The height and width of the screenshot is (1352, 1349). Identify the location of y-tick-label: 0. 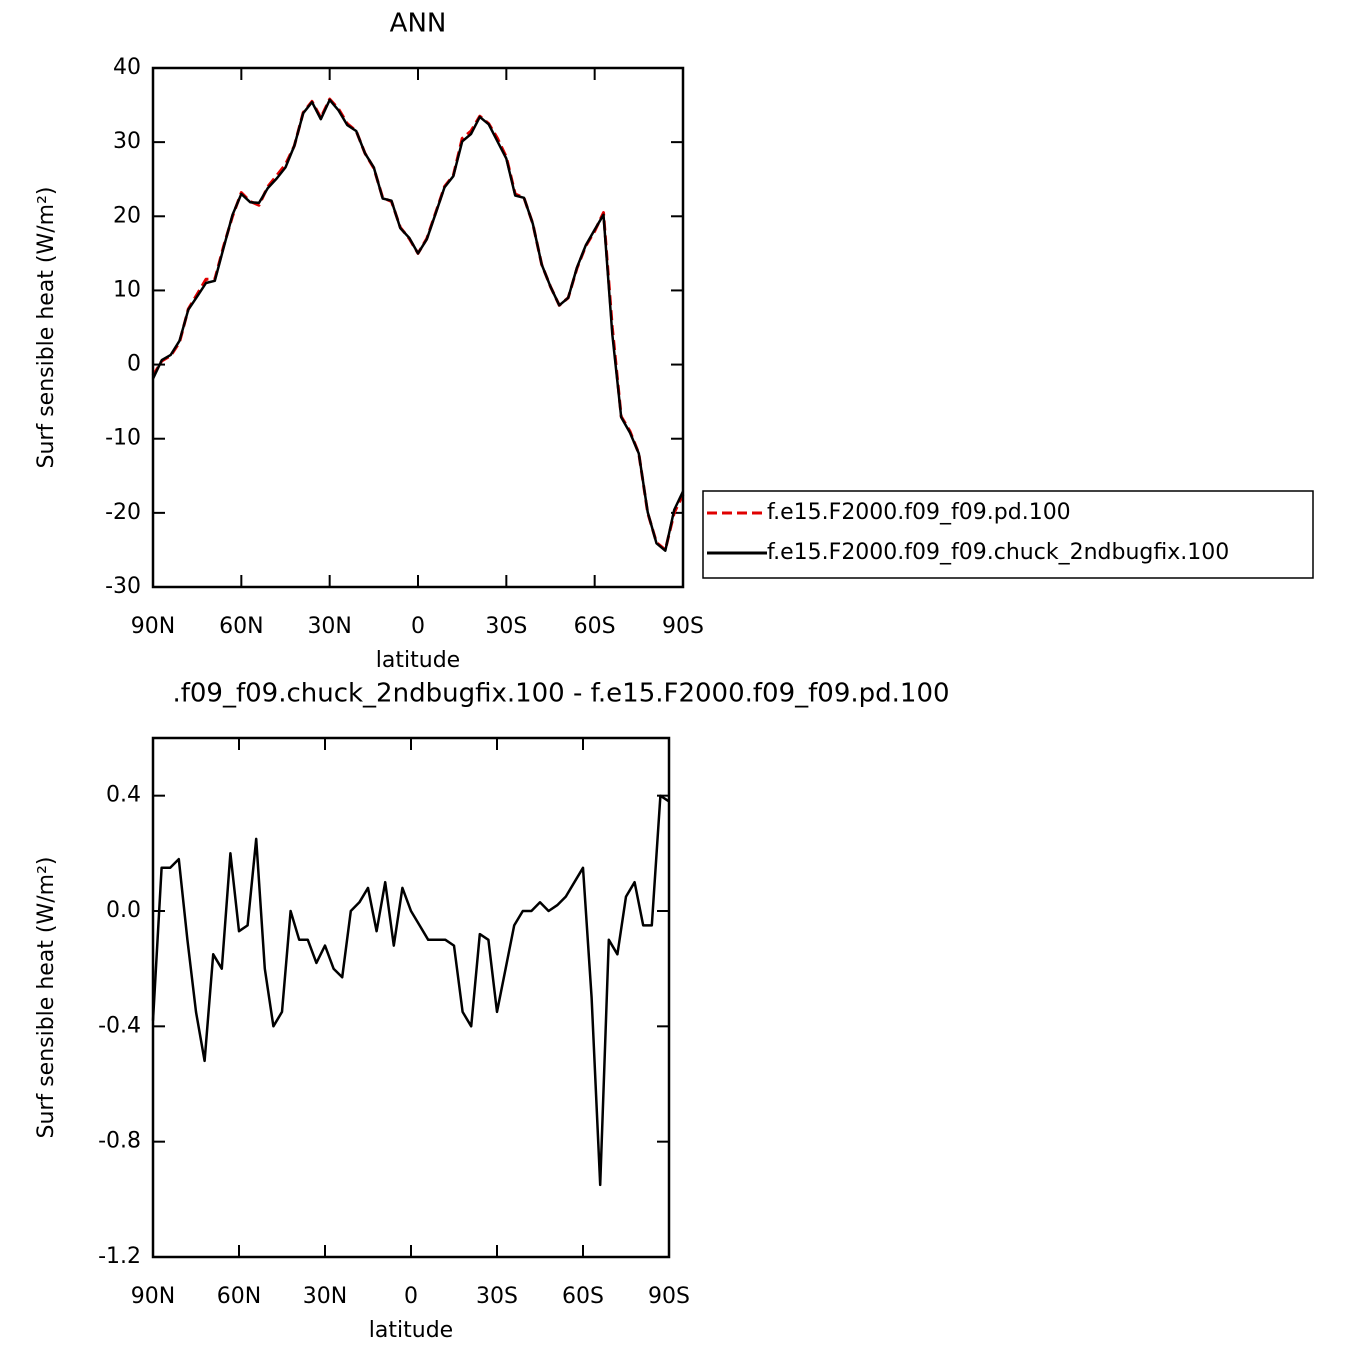
(134, 364).